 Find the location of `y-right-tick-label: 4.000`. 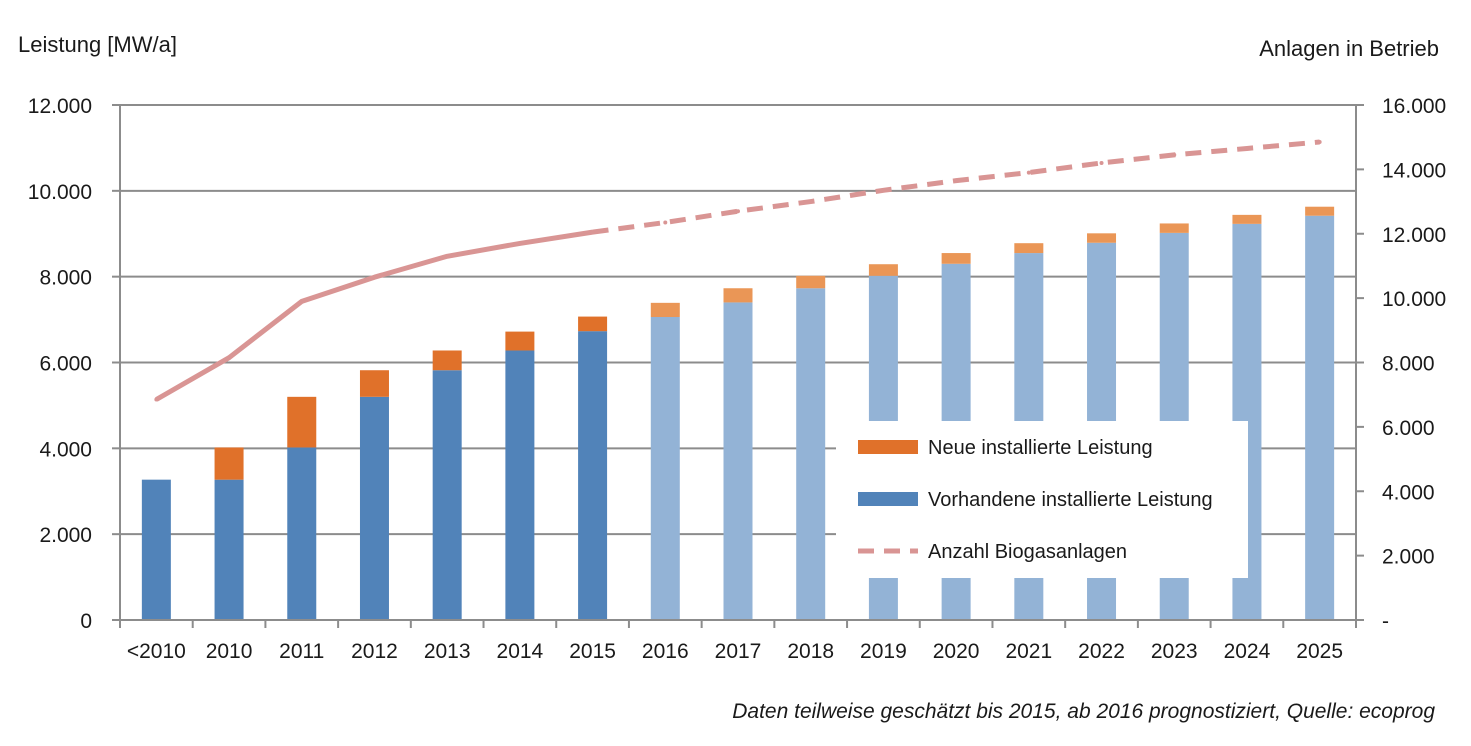

y-right-tick-label: 4.000 is located at coordinates (1408, 492).